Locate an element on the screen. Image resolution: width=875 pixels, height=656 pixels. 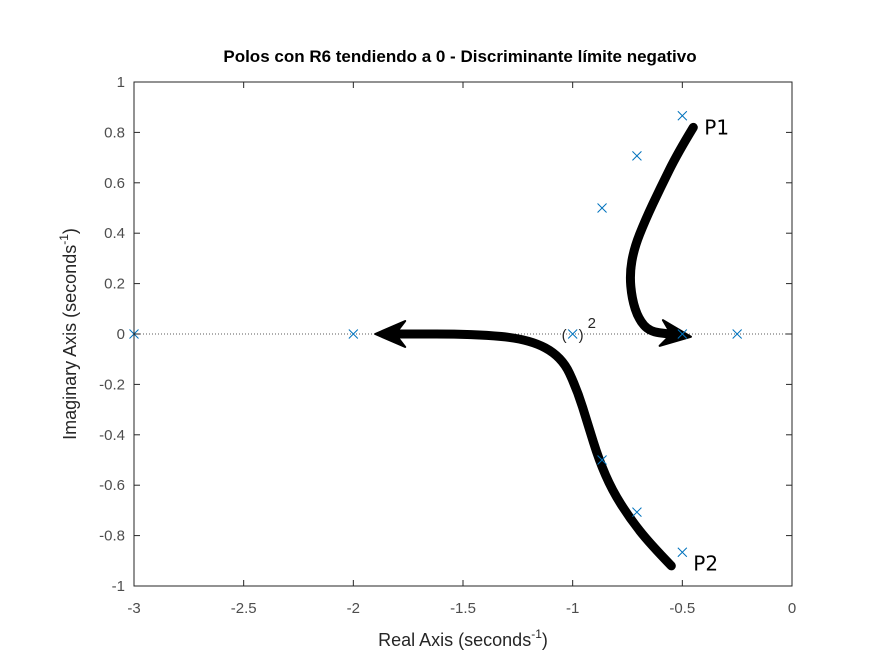
y-axis-label-end: ) is located at coordinates (70, 231).